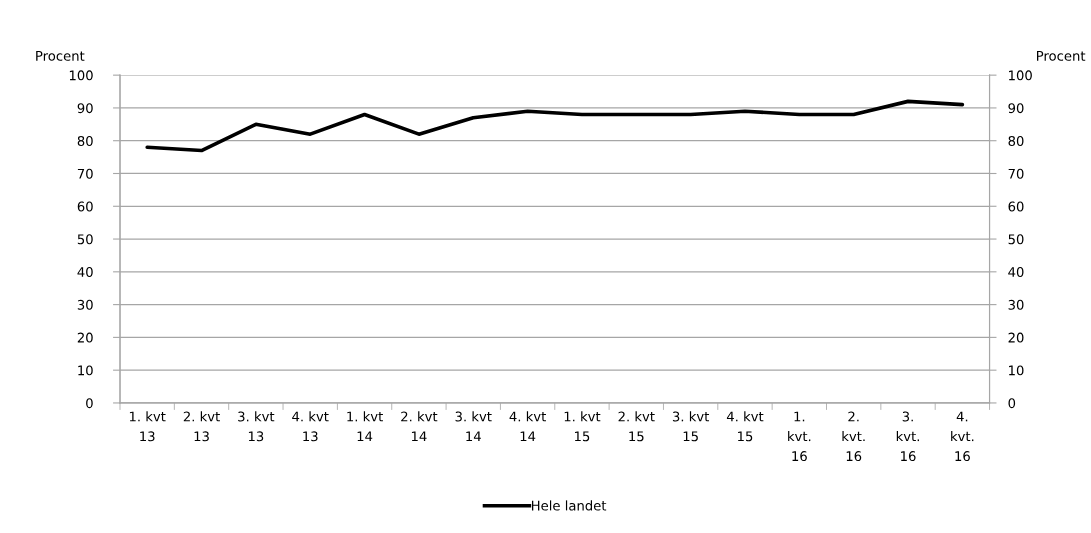 This screenshot has height=533, width=1091. Describe the element at coordinates (85, 239) in the screenshot. I see `y-tick-label: 50` at that location.